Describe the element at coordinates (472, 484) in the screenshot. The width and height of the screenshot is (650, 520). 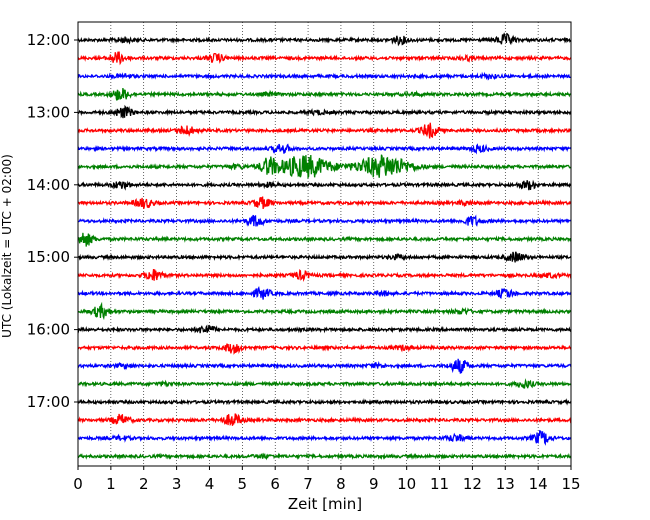
I see `x-tick-label: 12` at that location.